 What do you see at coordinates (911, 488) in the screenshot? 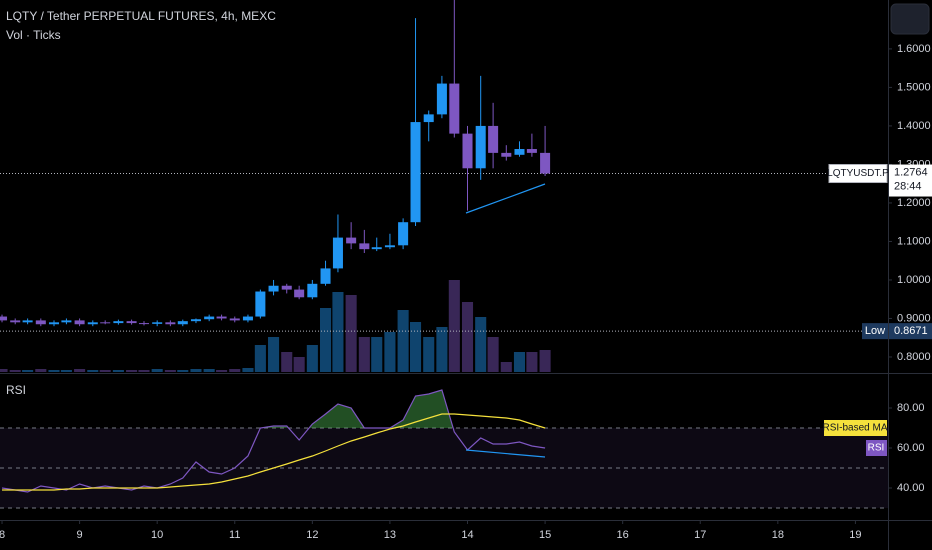
I see `y-tick-label: 40.00` at bounding box center [911, 488].